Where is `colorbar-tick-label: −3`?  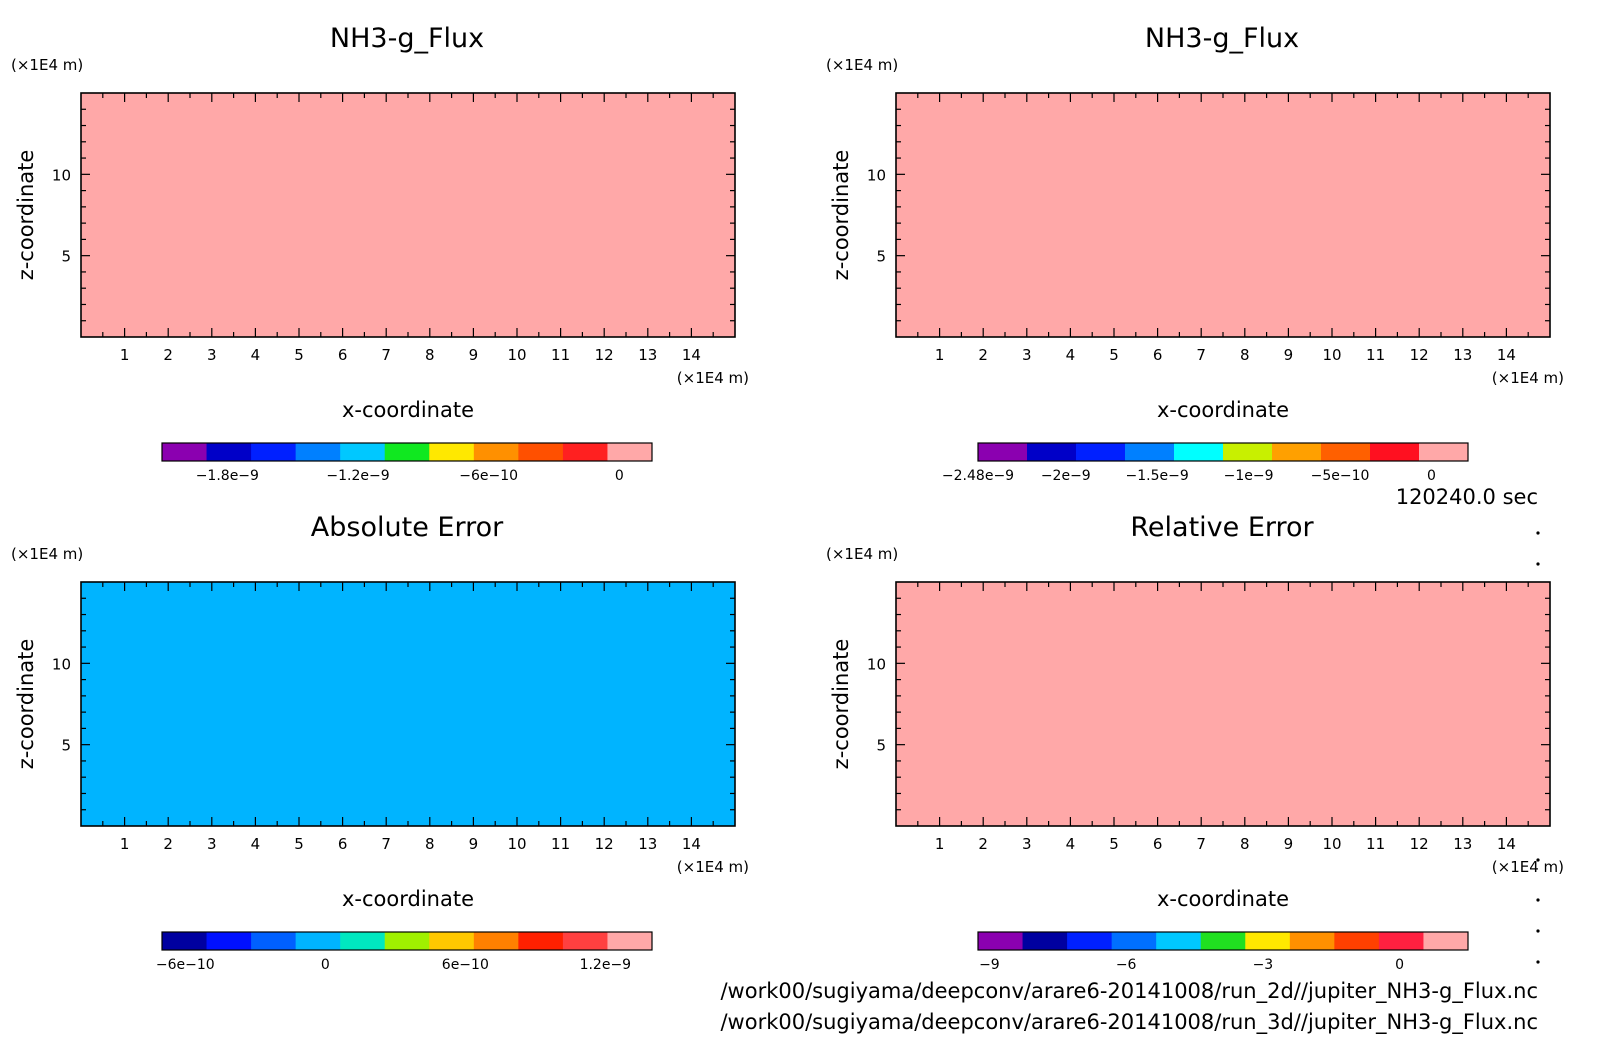 colorbar-tick-label: −3 is located at coordinates (1263, 965).